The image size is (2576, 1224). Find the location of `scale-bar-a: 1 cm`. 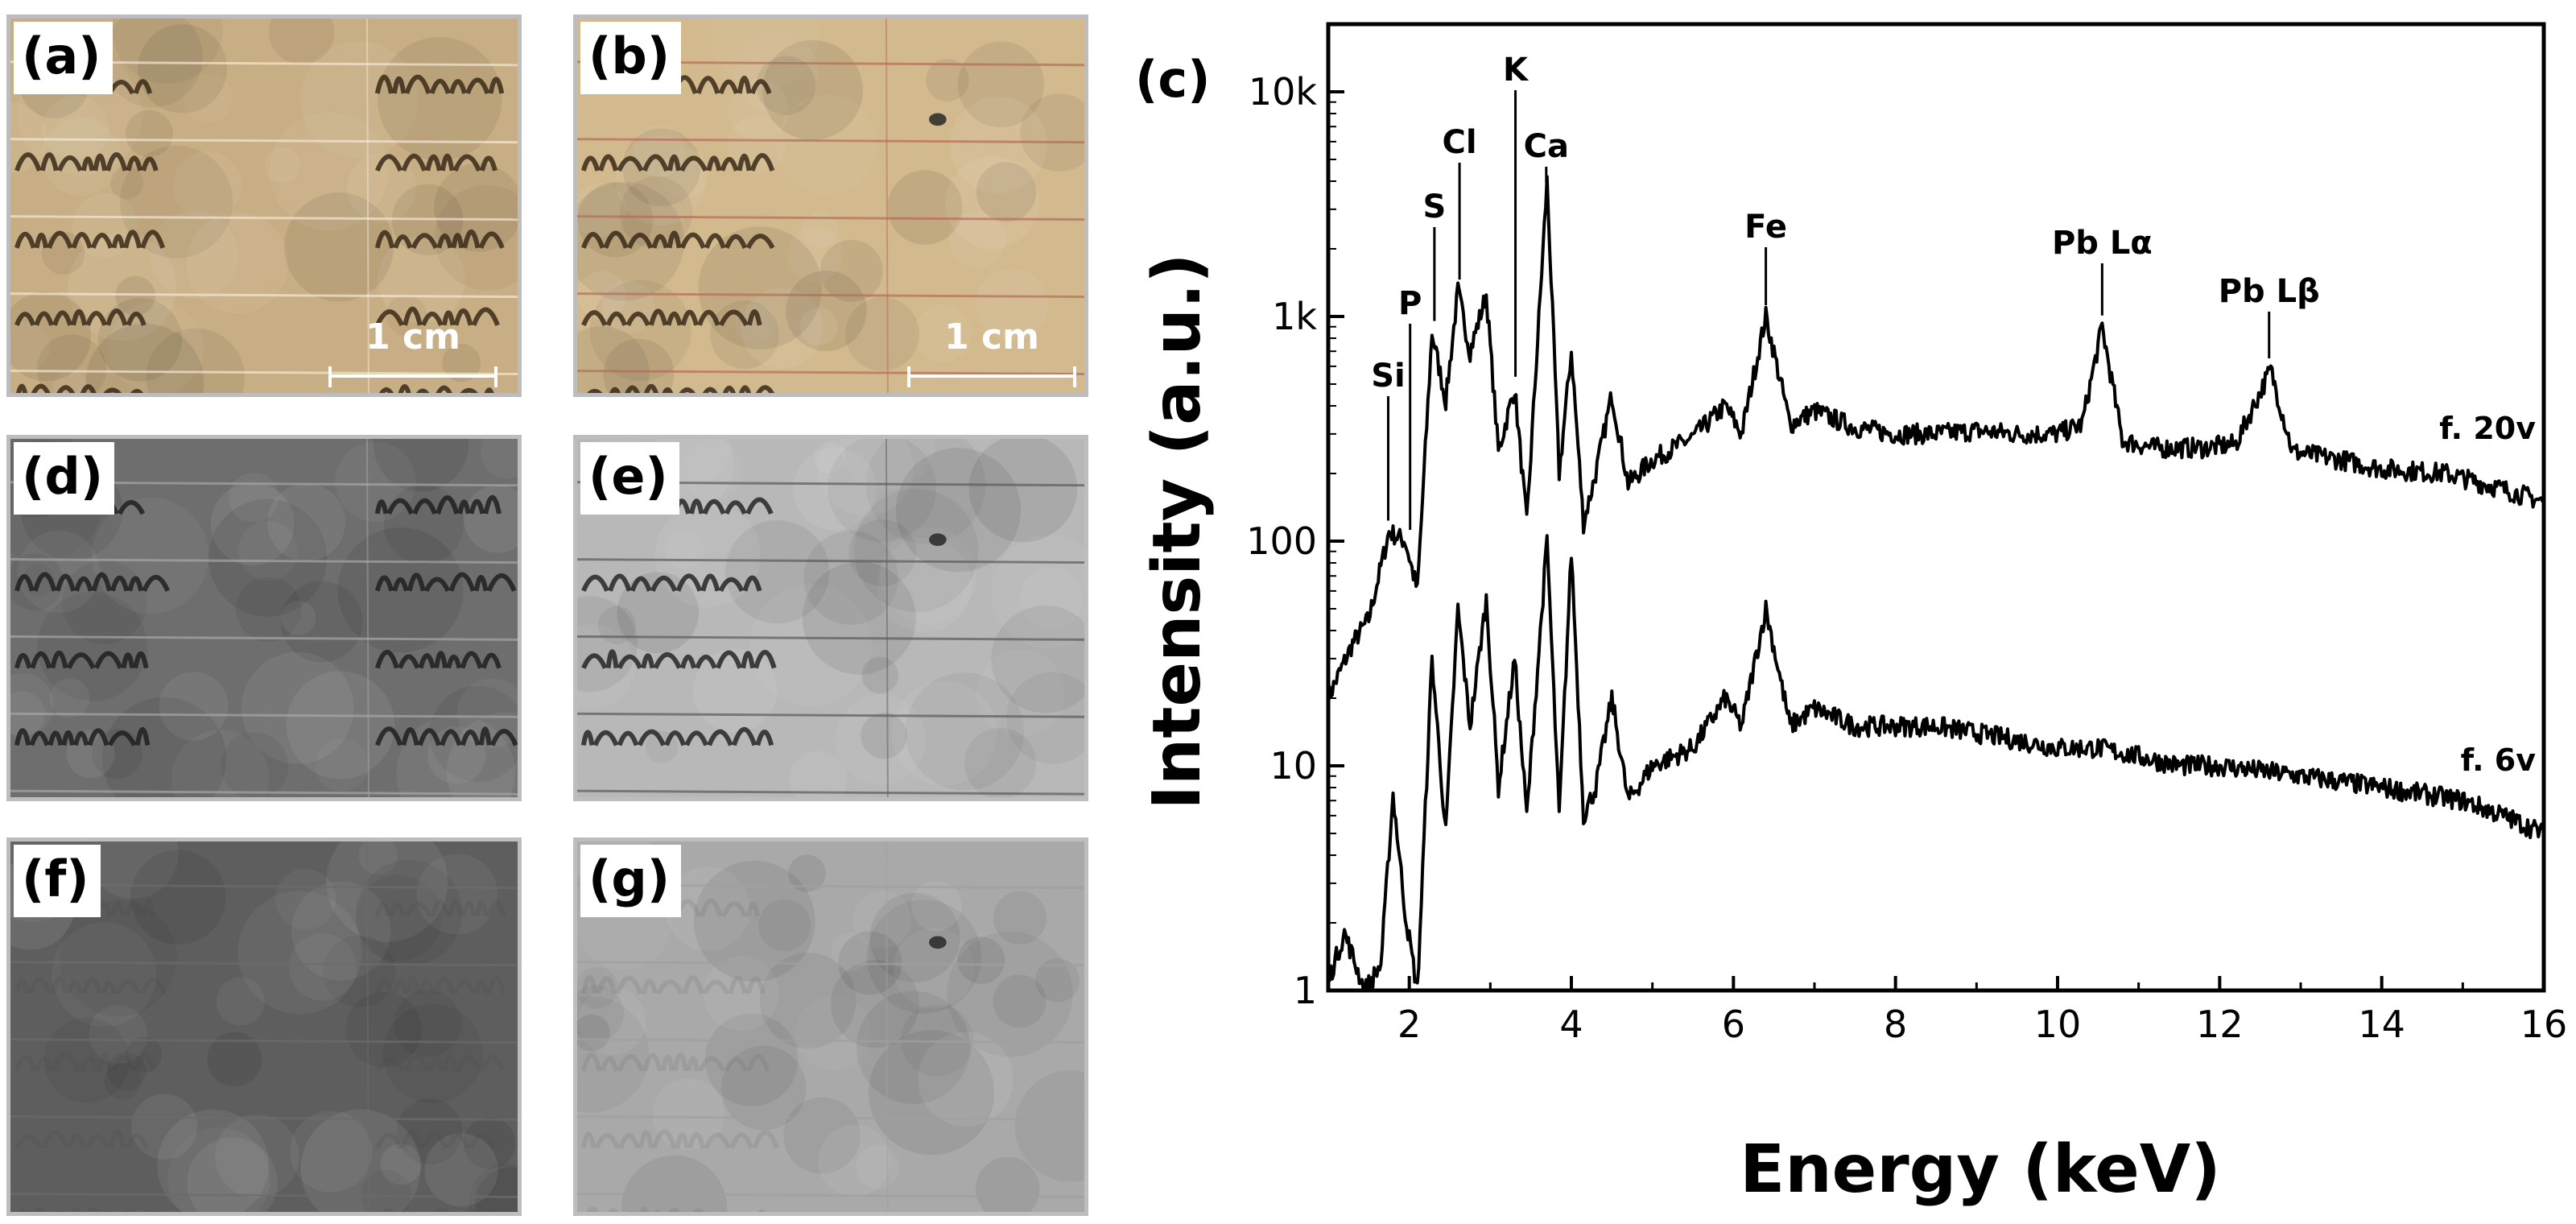

scale-bar-a: 1 cm is located at coordinates (412, 351).